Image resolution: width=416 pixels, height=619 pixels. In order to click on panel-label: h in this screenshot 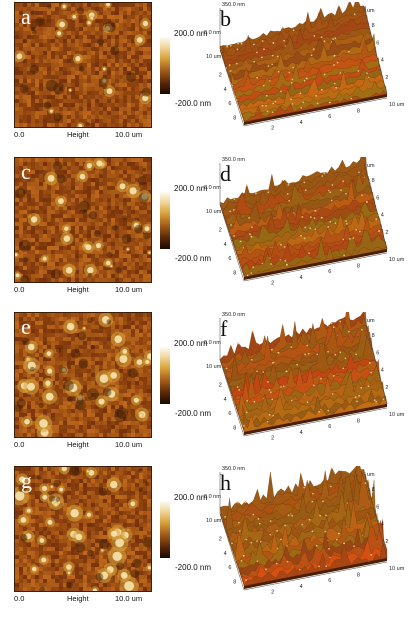, I will do `click(225, 482)`.